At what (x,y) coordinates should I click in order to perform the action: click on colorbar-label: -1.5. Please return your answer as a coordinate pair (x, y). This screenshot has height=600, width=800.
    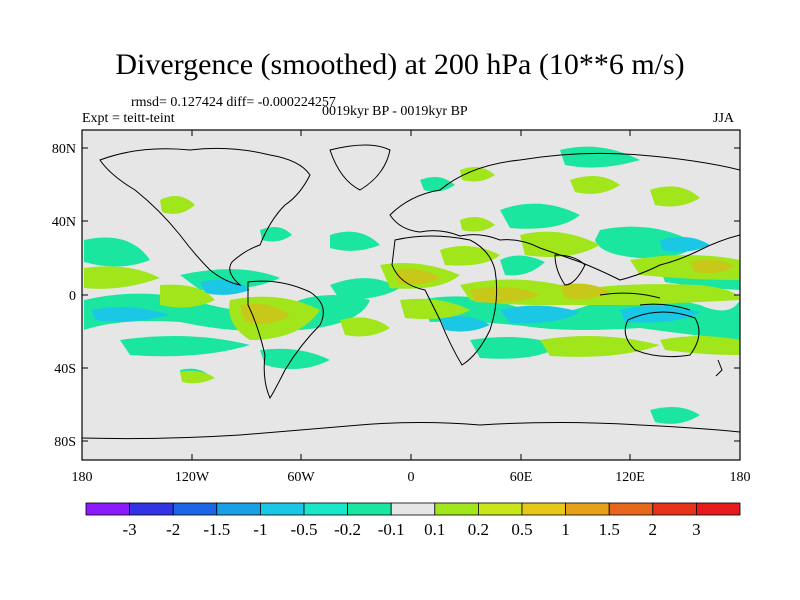
    Looking at the image, I should click on (217, 529).